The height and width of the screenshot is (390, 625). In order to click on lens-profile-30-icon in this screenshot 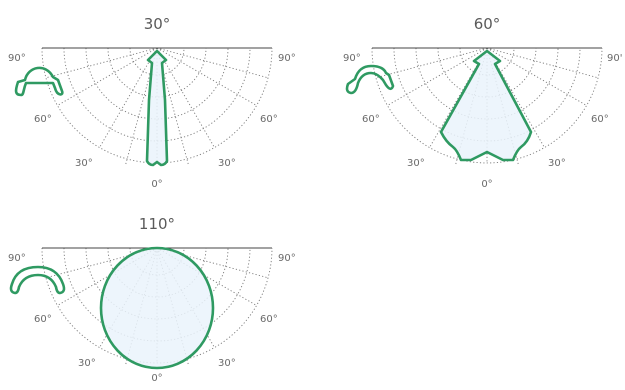, I will do `click(39, 81)`.